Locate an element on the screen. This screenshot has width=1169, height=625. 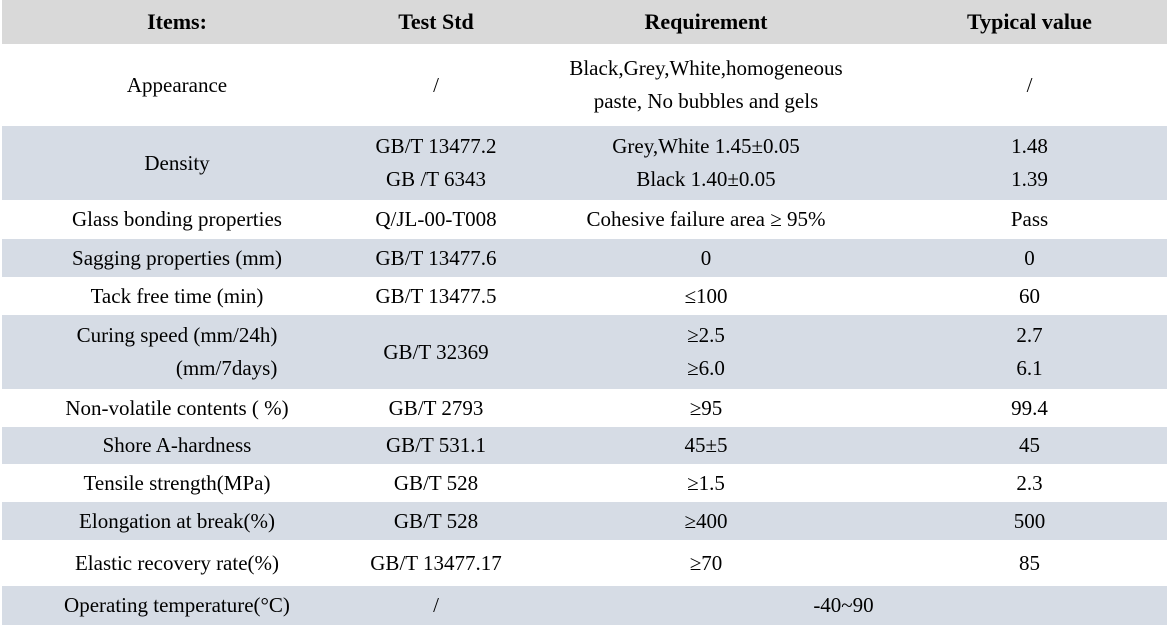
requirement-cell-line: ≥70 is located at coordinates (706, 562).